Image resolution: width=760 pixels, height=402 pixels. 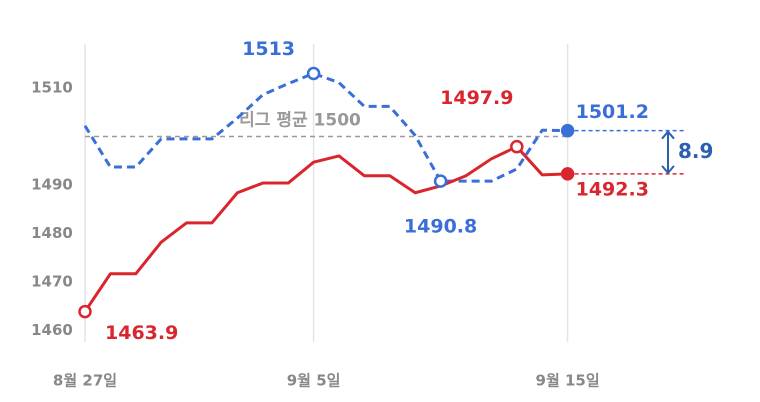 What do you see at coordinates (52, 282) in the screenshot?
I see `y-tick-label: 1470` at bounding box center [52, 282].